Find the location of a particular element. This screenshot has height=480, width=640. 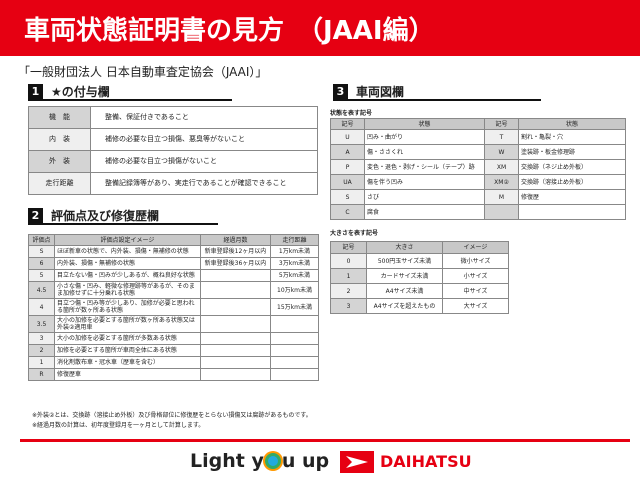

table-cell: 大小の加修を必要とする箇所が多数ある状態 is located at coordinates (127, 338).